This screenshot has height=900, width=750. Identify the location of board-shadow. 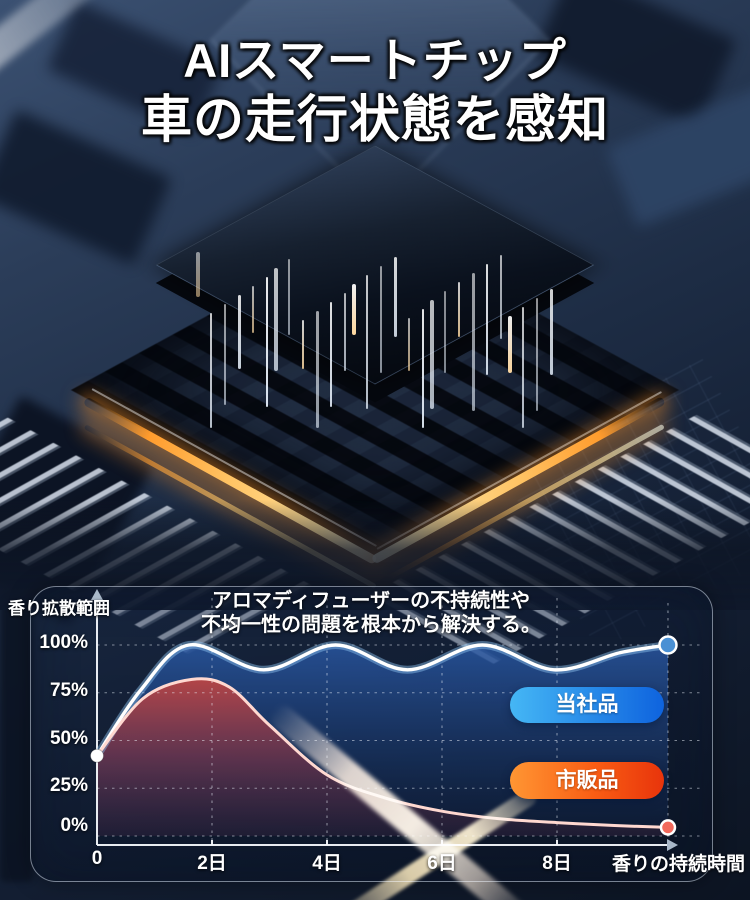
(375, 555).